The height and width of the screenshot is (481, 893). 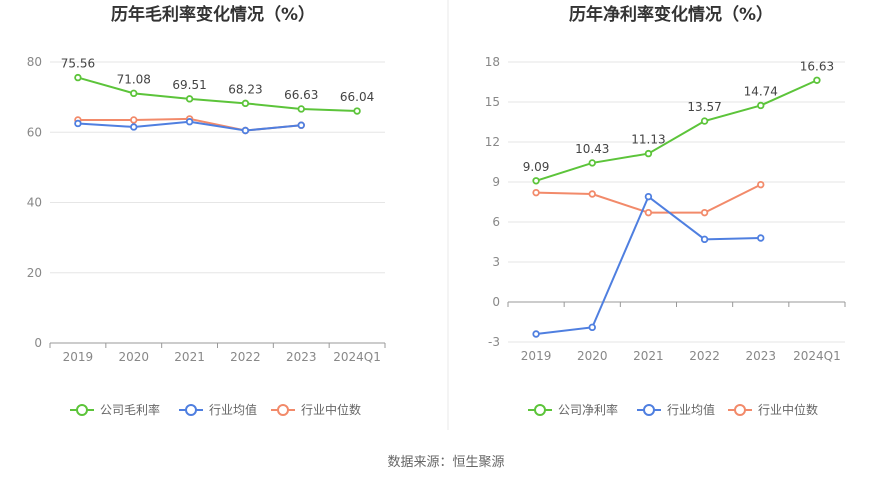 What do you see at coordinates (648, 265) in the screenshot?
I see `series-line-industry_avg` at bounding box center [648, 265].